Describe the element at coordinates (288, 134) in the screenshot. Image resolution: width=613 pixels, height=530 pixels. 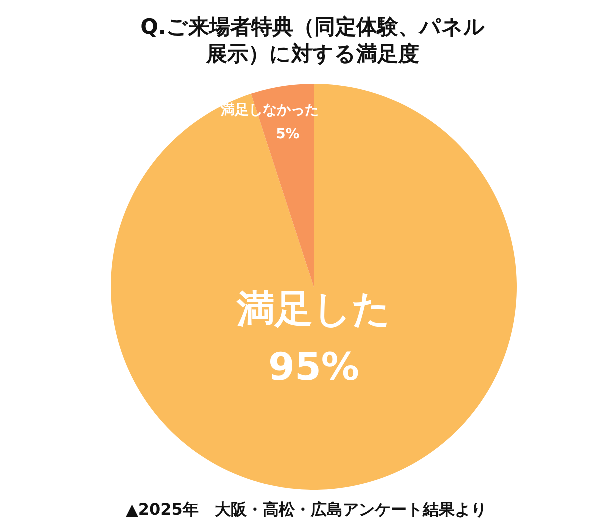
I see `data-label: 5%` at that location.